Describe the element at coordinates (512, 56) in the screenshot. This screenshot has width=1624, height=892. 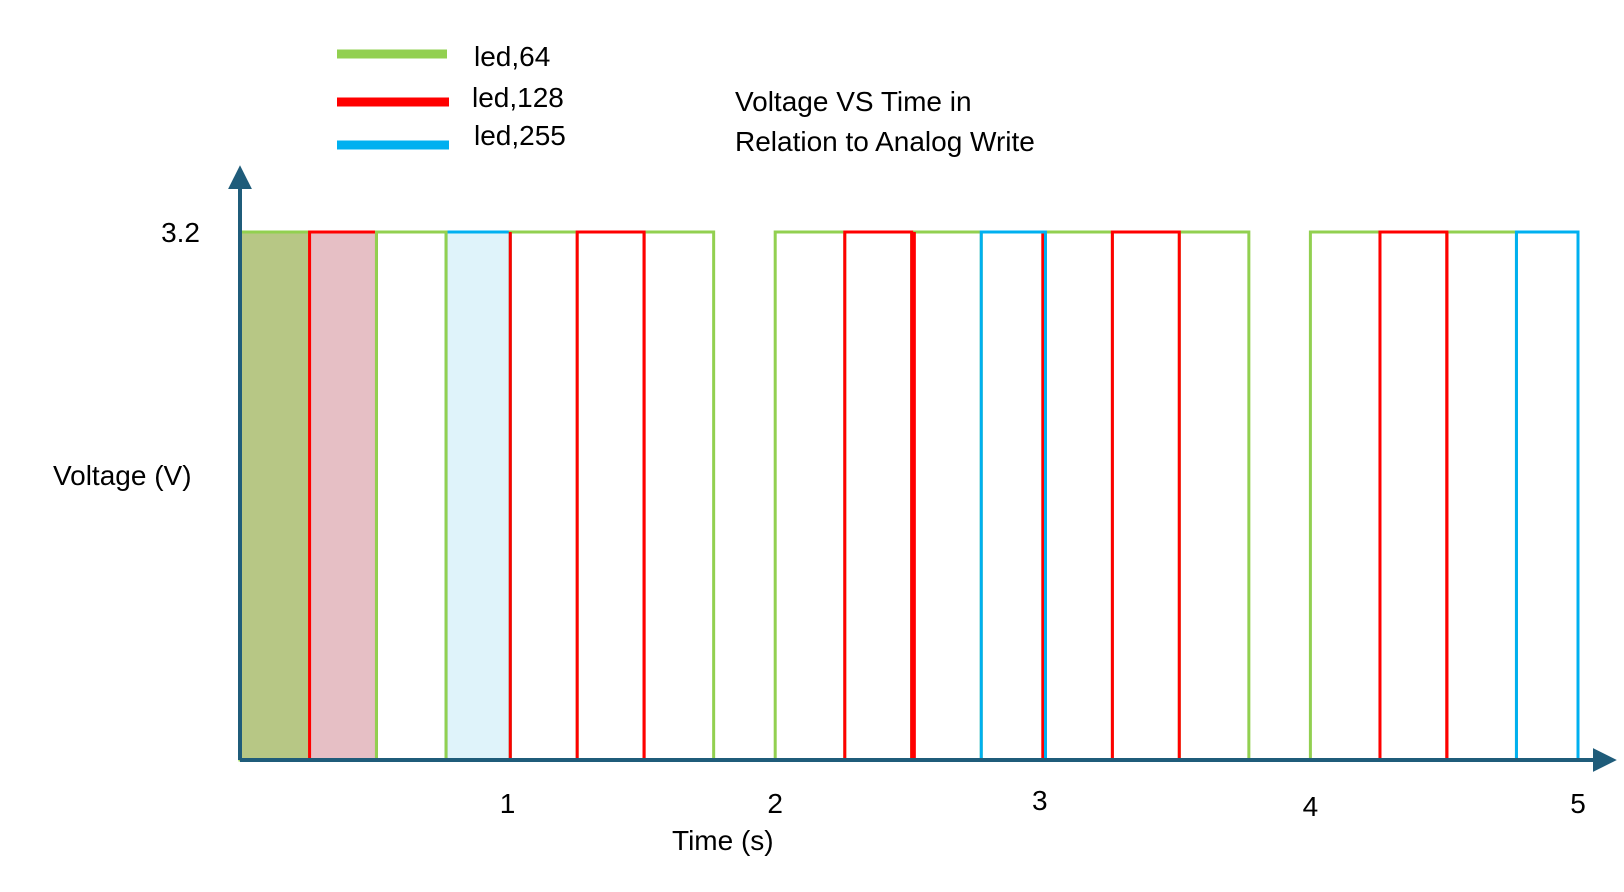
I see `legend-label-led-64: led,64` at that location.